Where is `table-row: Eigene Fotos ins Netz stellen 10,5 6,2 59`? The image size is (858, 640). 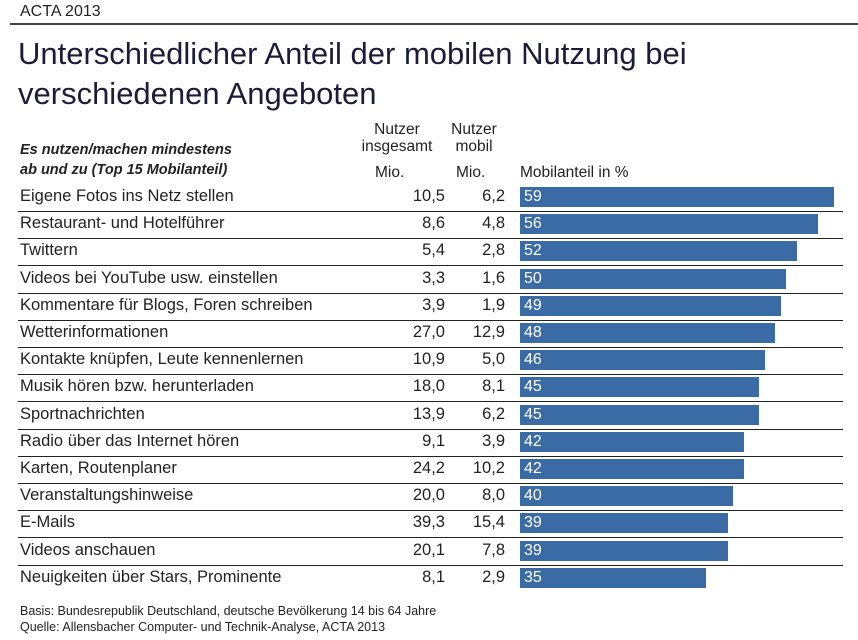
table-row: Eigene Fotos ins Netz stellen 10,5 6,2 59 is located at coordinates (430, 198).